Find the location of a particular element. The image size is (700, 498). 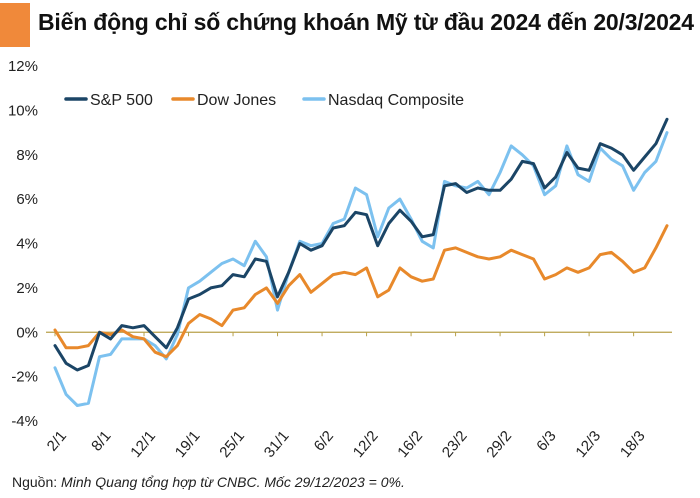

x-tick-label: 12/2 is located at coordinates (366, 444).